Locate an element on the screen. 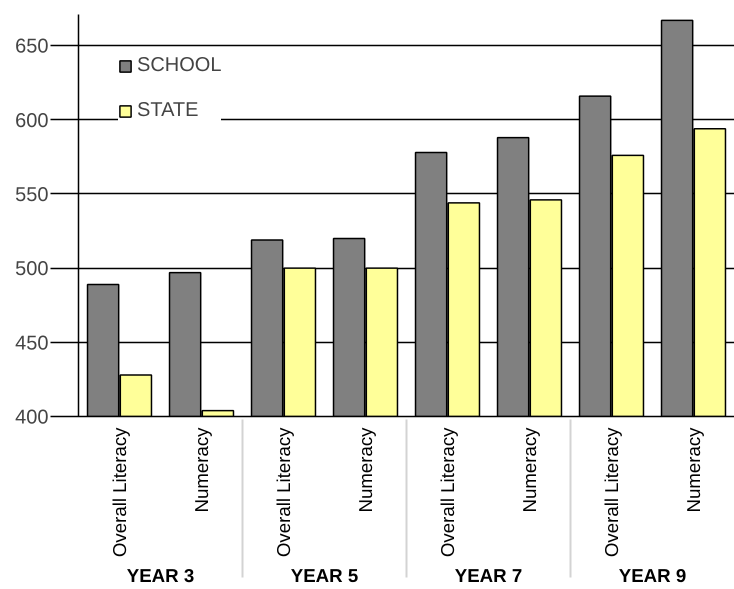  y-tick-label: 600 is located at coordinates (32, 121).